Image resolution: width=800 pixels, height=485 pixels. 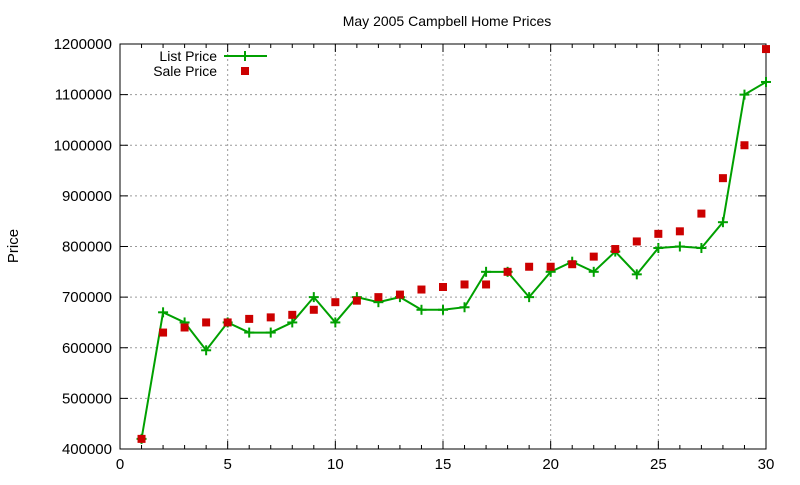 I want to click on legend-marker-sale-price, so click(x=245, y=71).